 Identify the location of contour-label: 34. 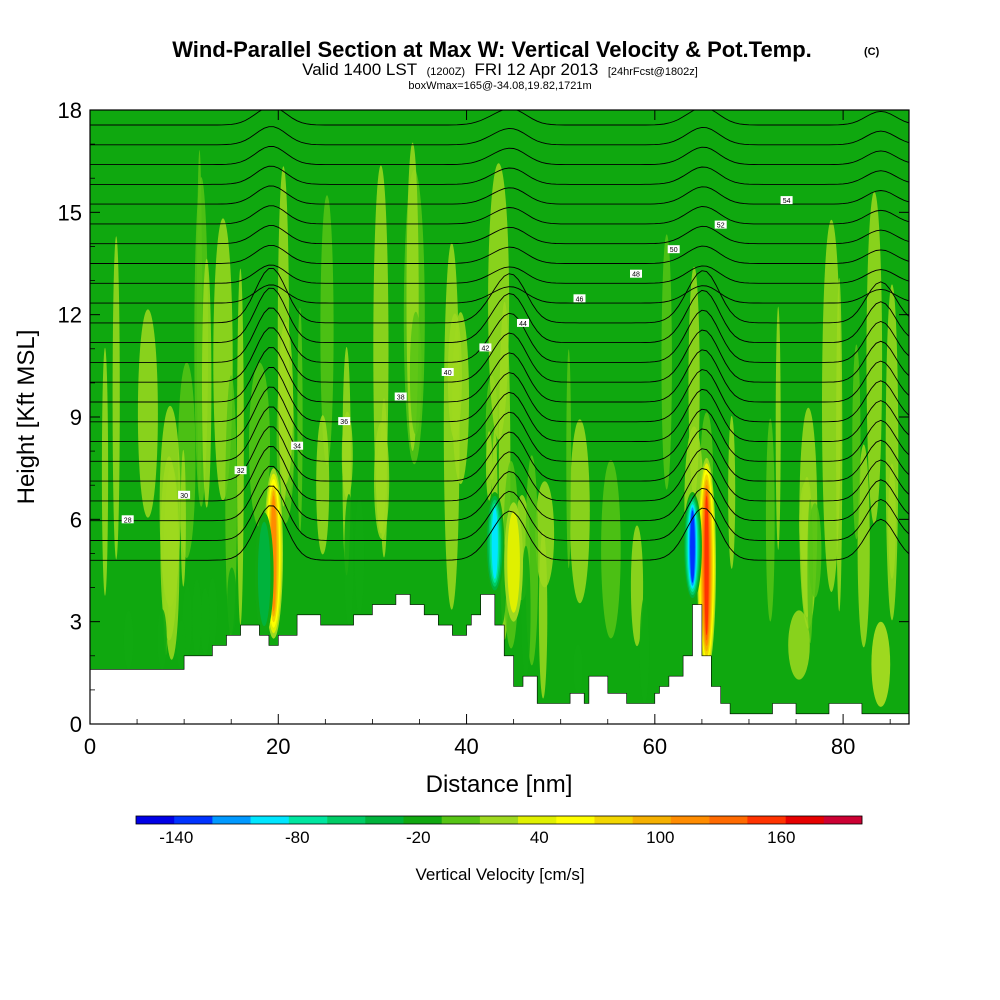
(297, 447).